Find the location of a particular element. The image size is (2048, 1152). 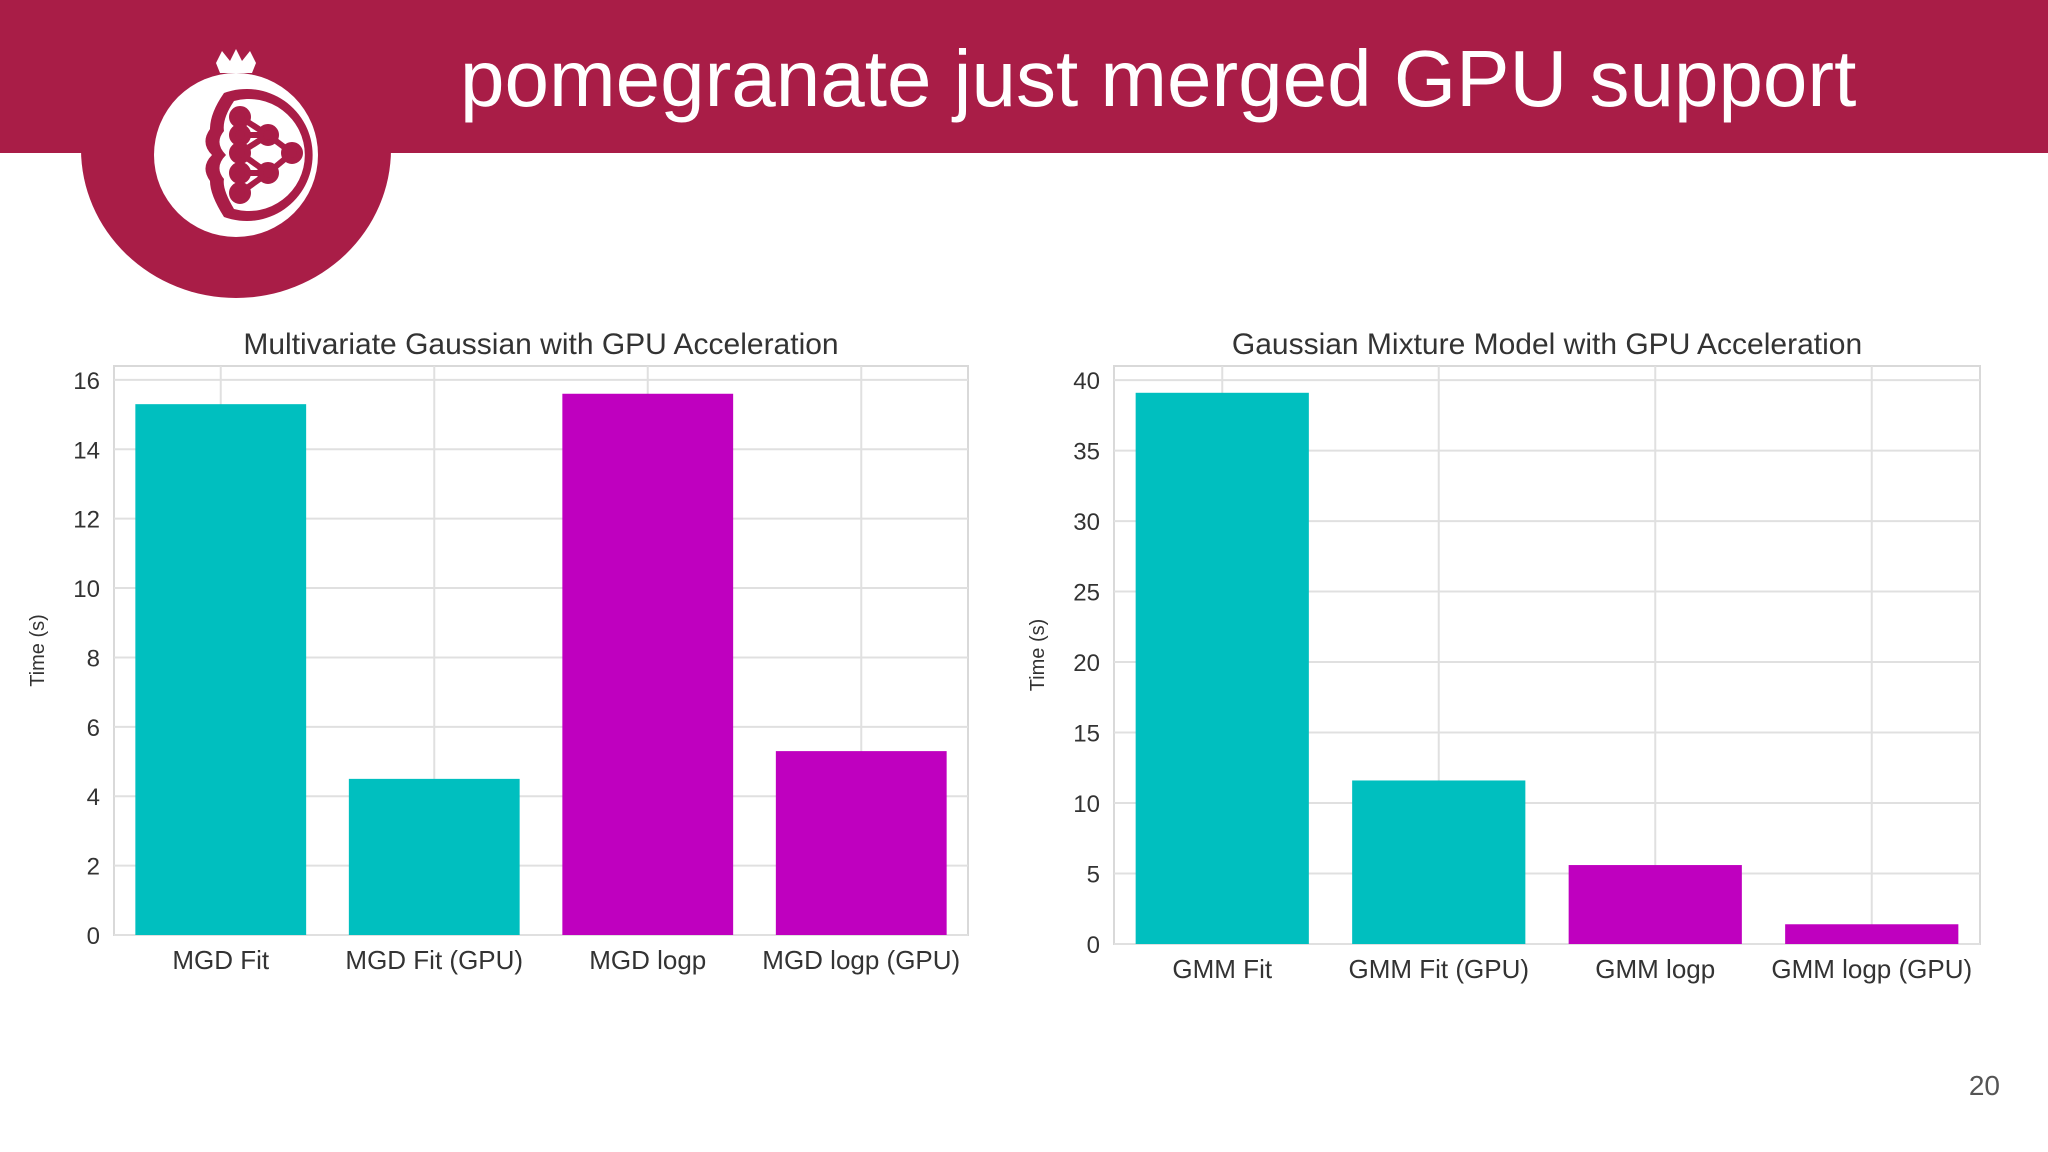

x-tick-label: GMM logp (GPU) is located at coordinates (1871, 969).